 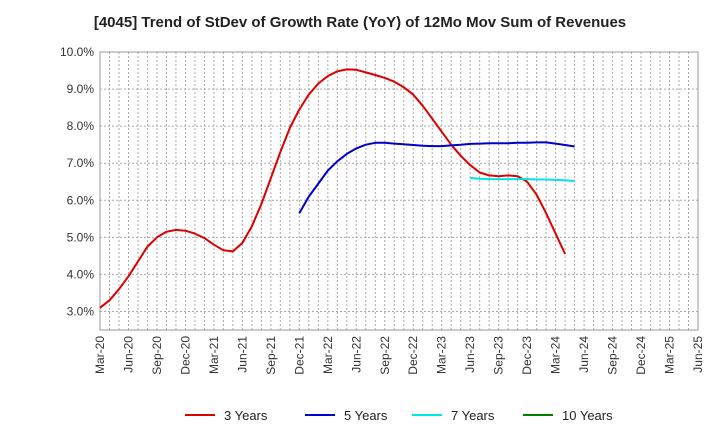 I want to click on legend-label: 10 Years, so click(x=587, y=415).